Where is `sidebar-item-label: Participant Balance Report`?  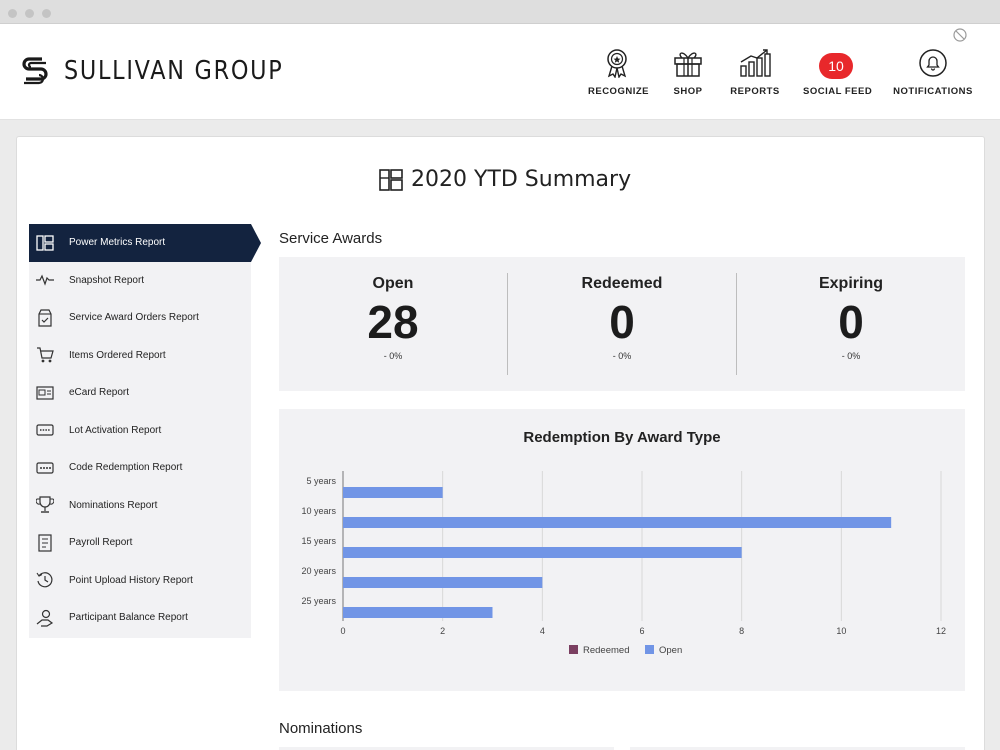
sidebar-item-label: Participant Balance Report is located at coordinates (128, 618).